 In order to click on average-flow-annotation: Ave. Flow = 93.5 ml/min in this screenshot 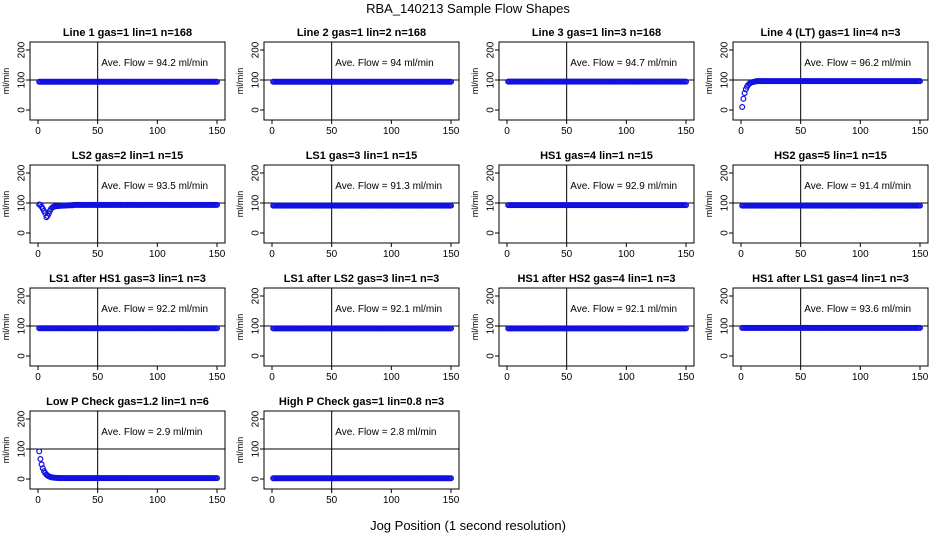, I will do `click(154, 186)`.